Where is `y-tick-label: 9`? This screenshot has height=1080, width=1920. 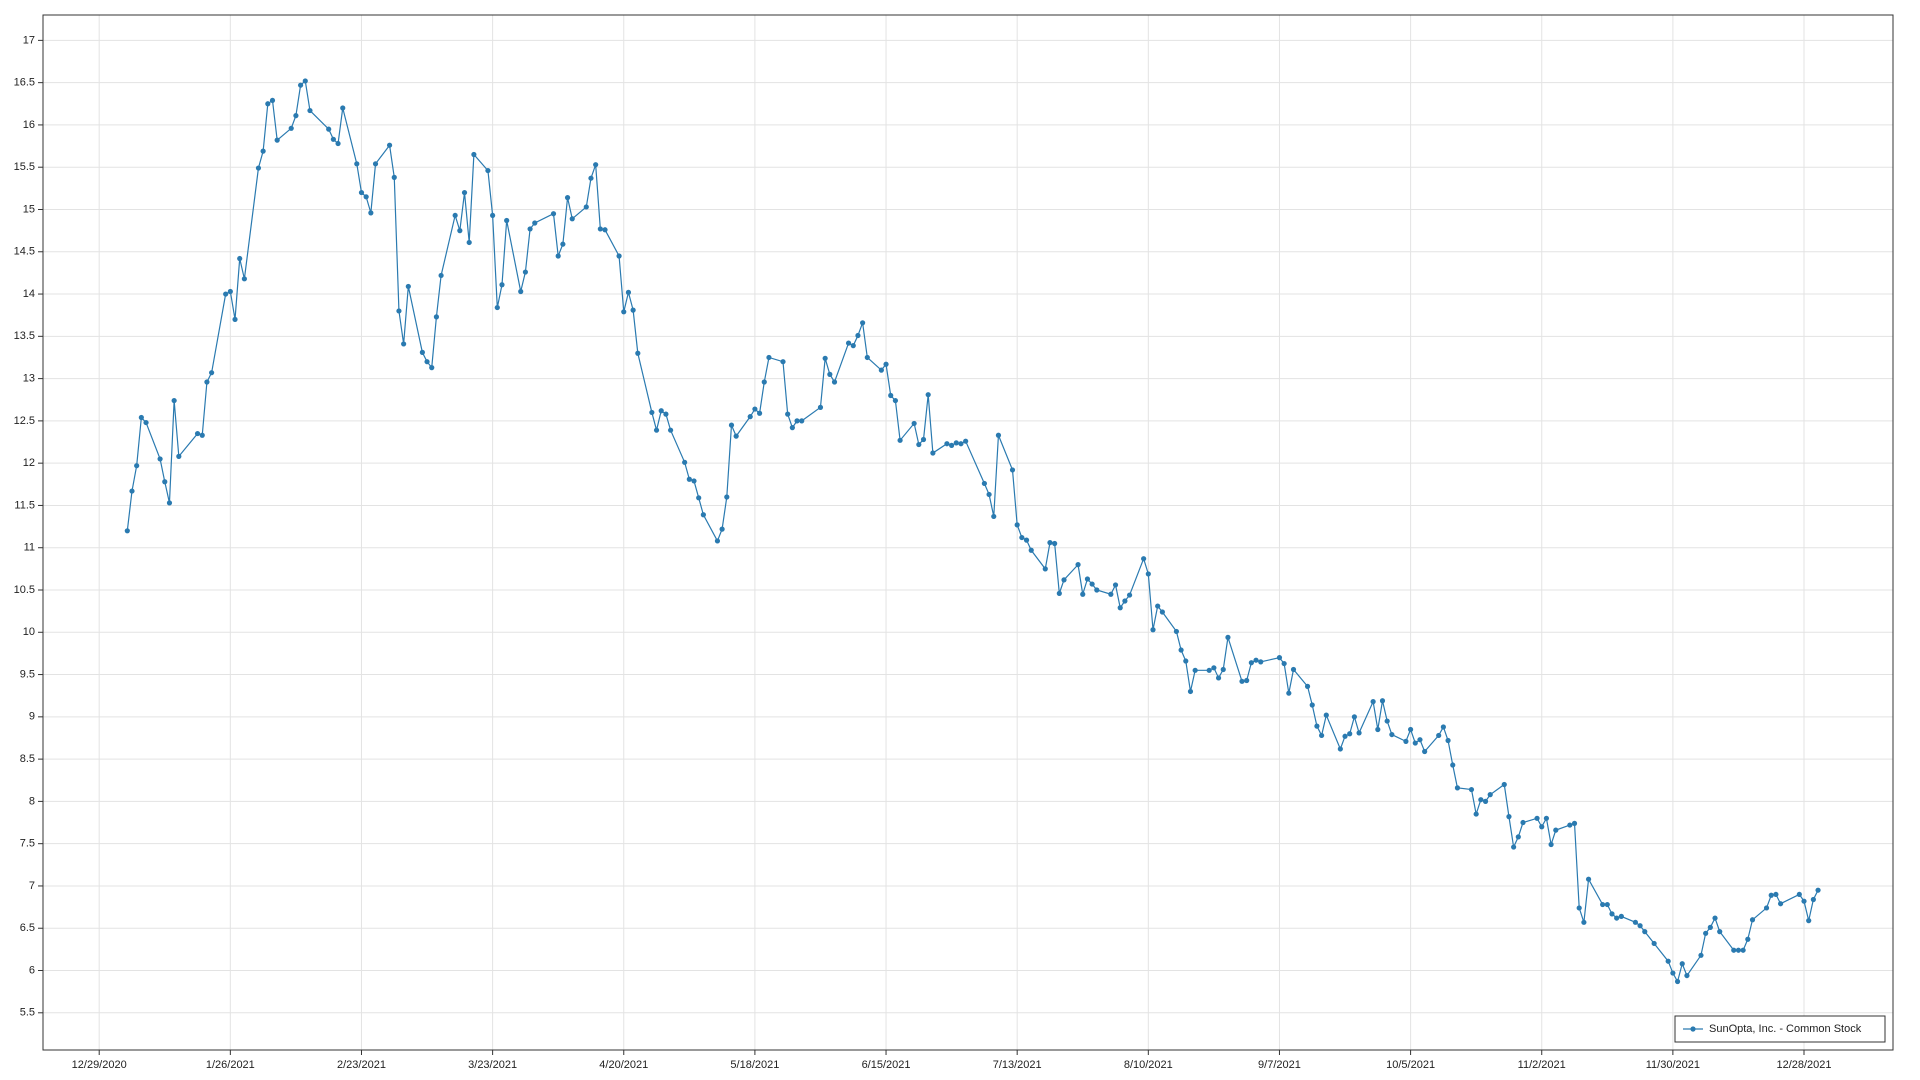 y-tick-label: 9 is located at coordinates (32, 717).